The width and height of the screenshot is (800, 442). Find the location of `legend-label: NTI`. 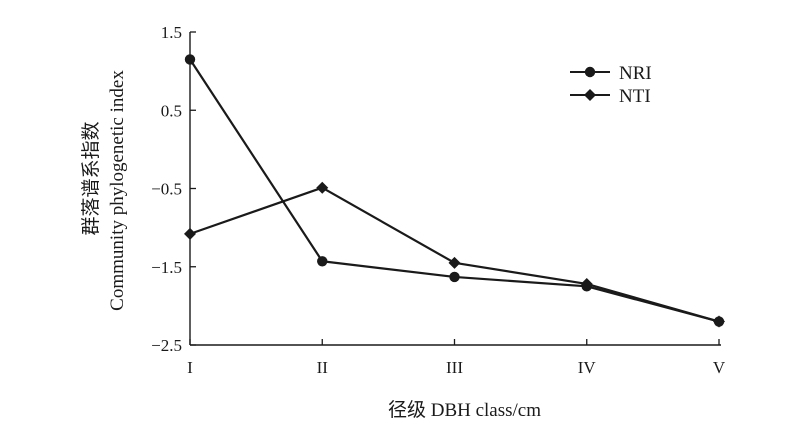

legend-label: NTI is located at coordinates (635, 96).